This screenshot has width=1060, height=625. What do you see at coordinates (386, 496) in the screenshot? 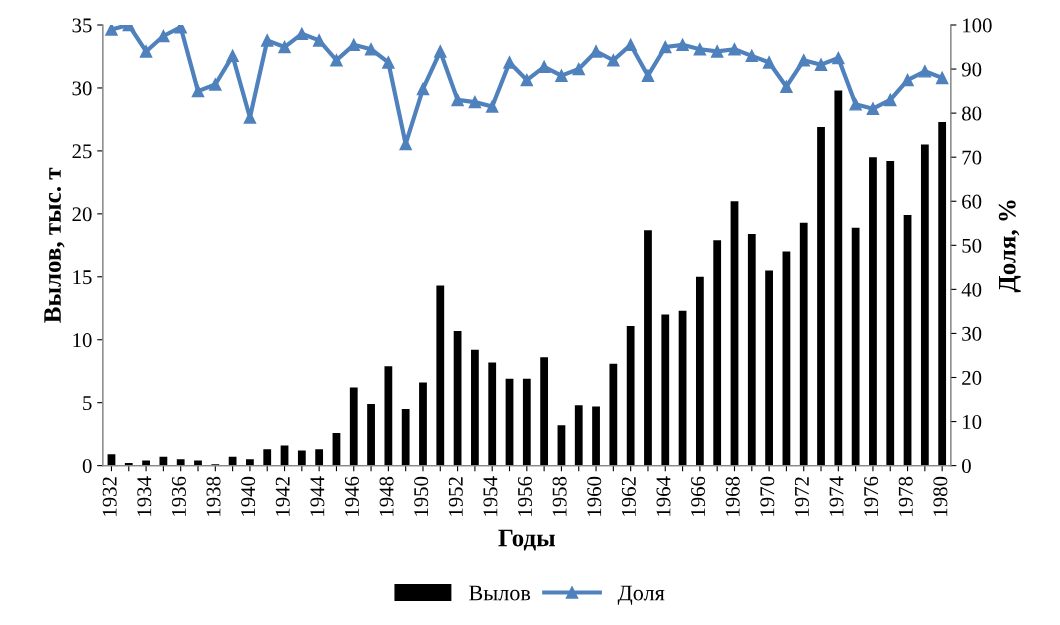
I see `x-tick-label: 1948` at bounding box center [386, 496].